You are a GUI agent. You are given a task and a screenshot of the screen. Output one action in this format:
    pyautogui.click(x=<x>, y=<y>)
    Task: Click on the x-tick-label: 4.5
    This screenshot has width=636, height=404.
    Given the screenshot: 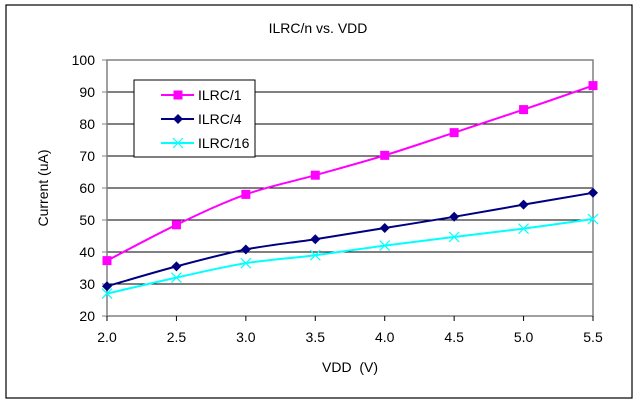 What is the action you would take?
    pyautogui.click(x=454, y=337)
    